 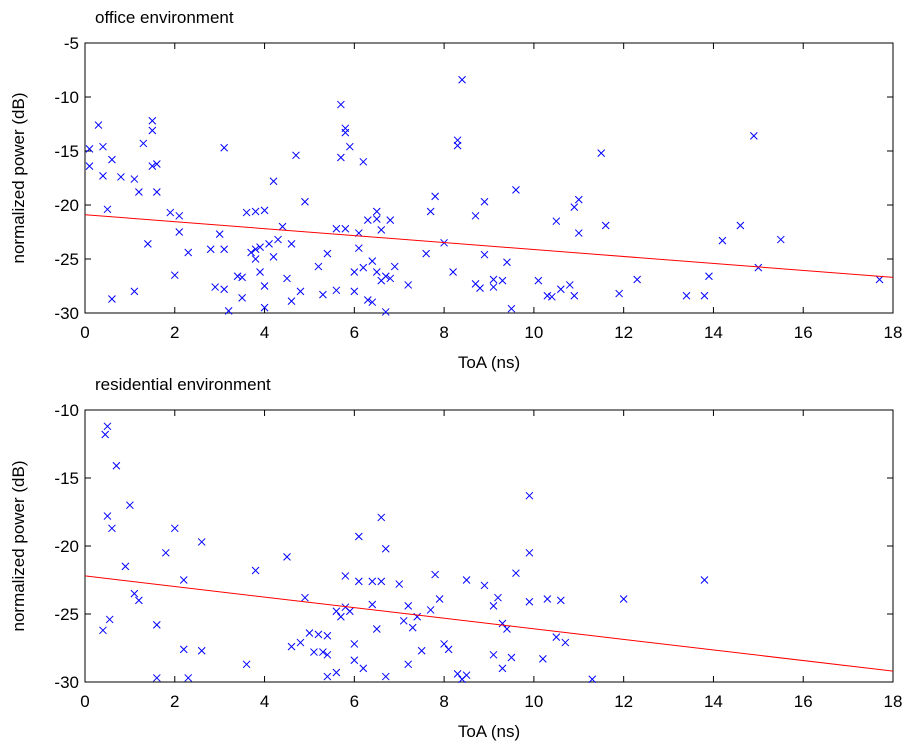 What do you see at coordinates (489, 246) in the screenshot?
I see `fit-line` at bounding box center [489, 246].